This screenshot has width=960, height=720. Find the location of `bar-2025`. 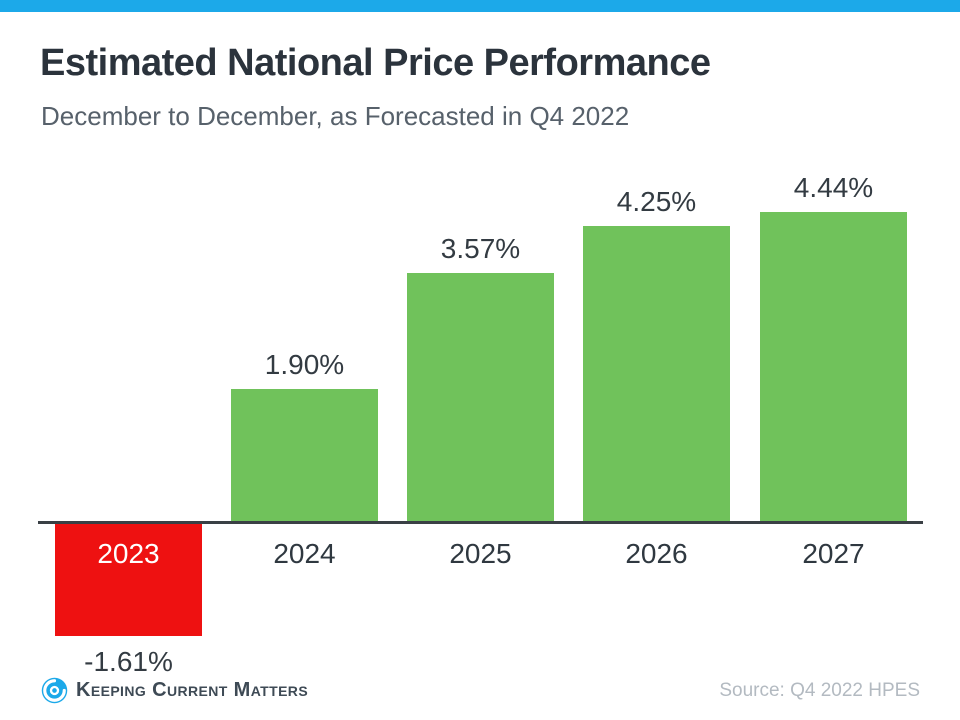

bar-2025 is located at coordinates (480, 396).